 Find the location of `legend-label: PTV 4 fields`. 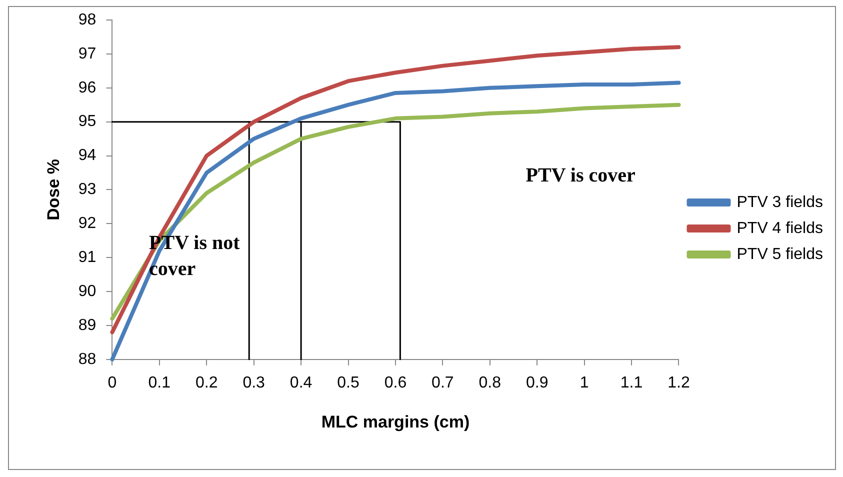

legend-label: PTV 4 fields is located at coordinates (780, 228).